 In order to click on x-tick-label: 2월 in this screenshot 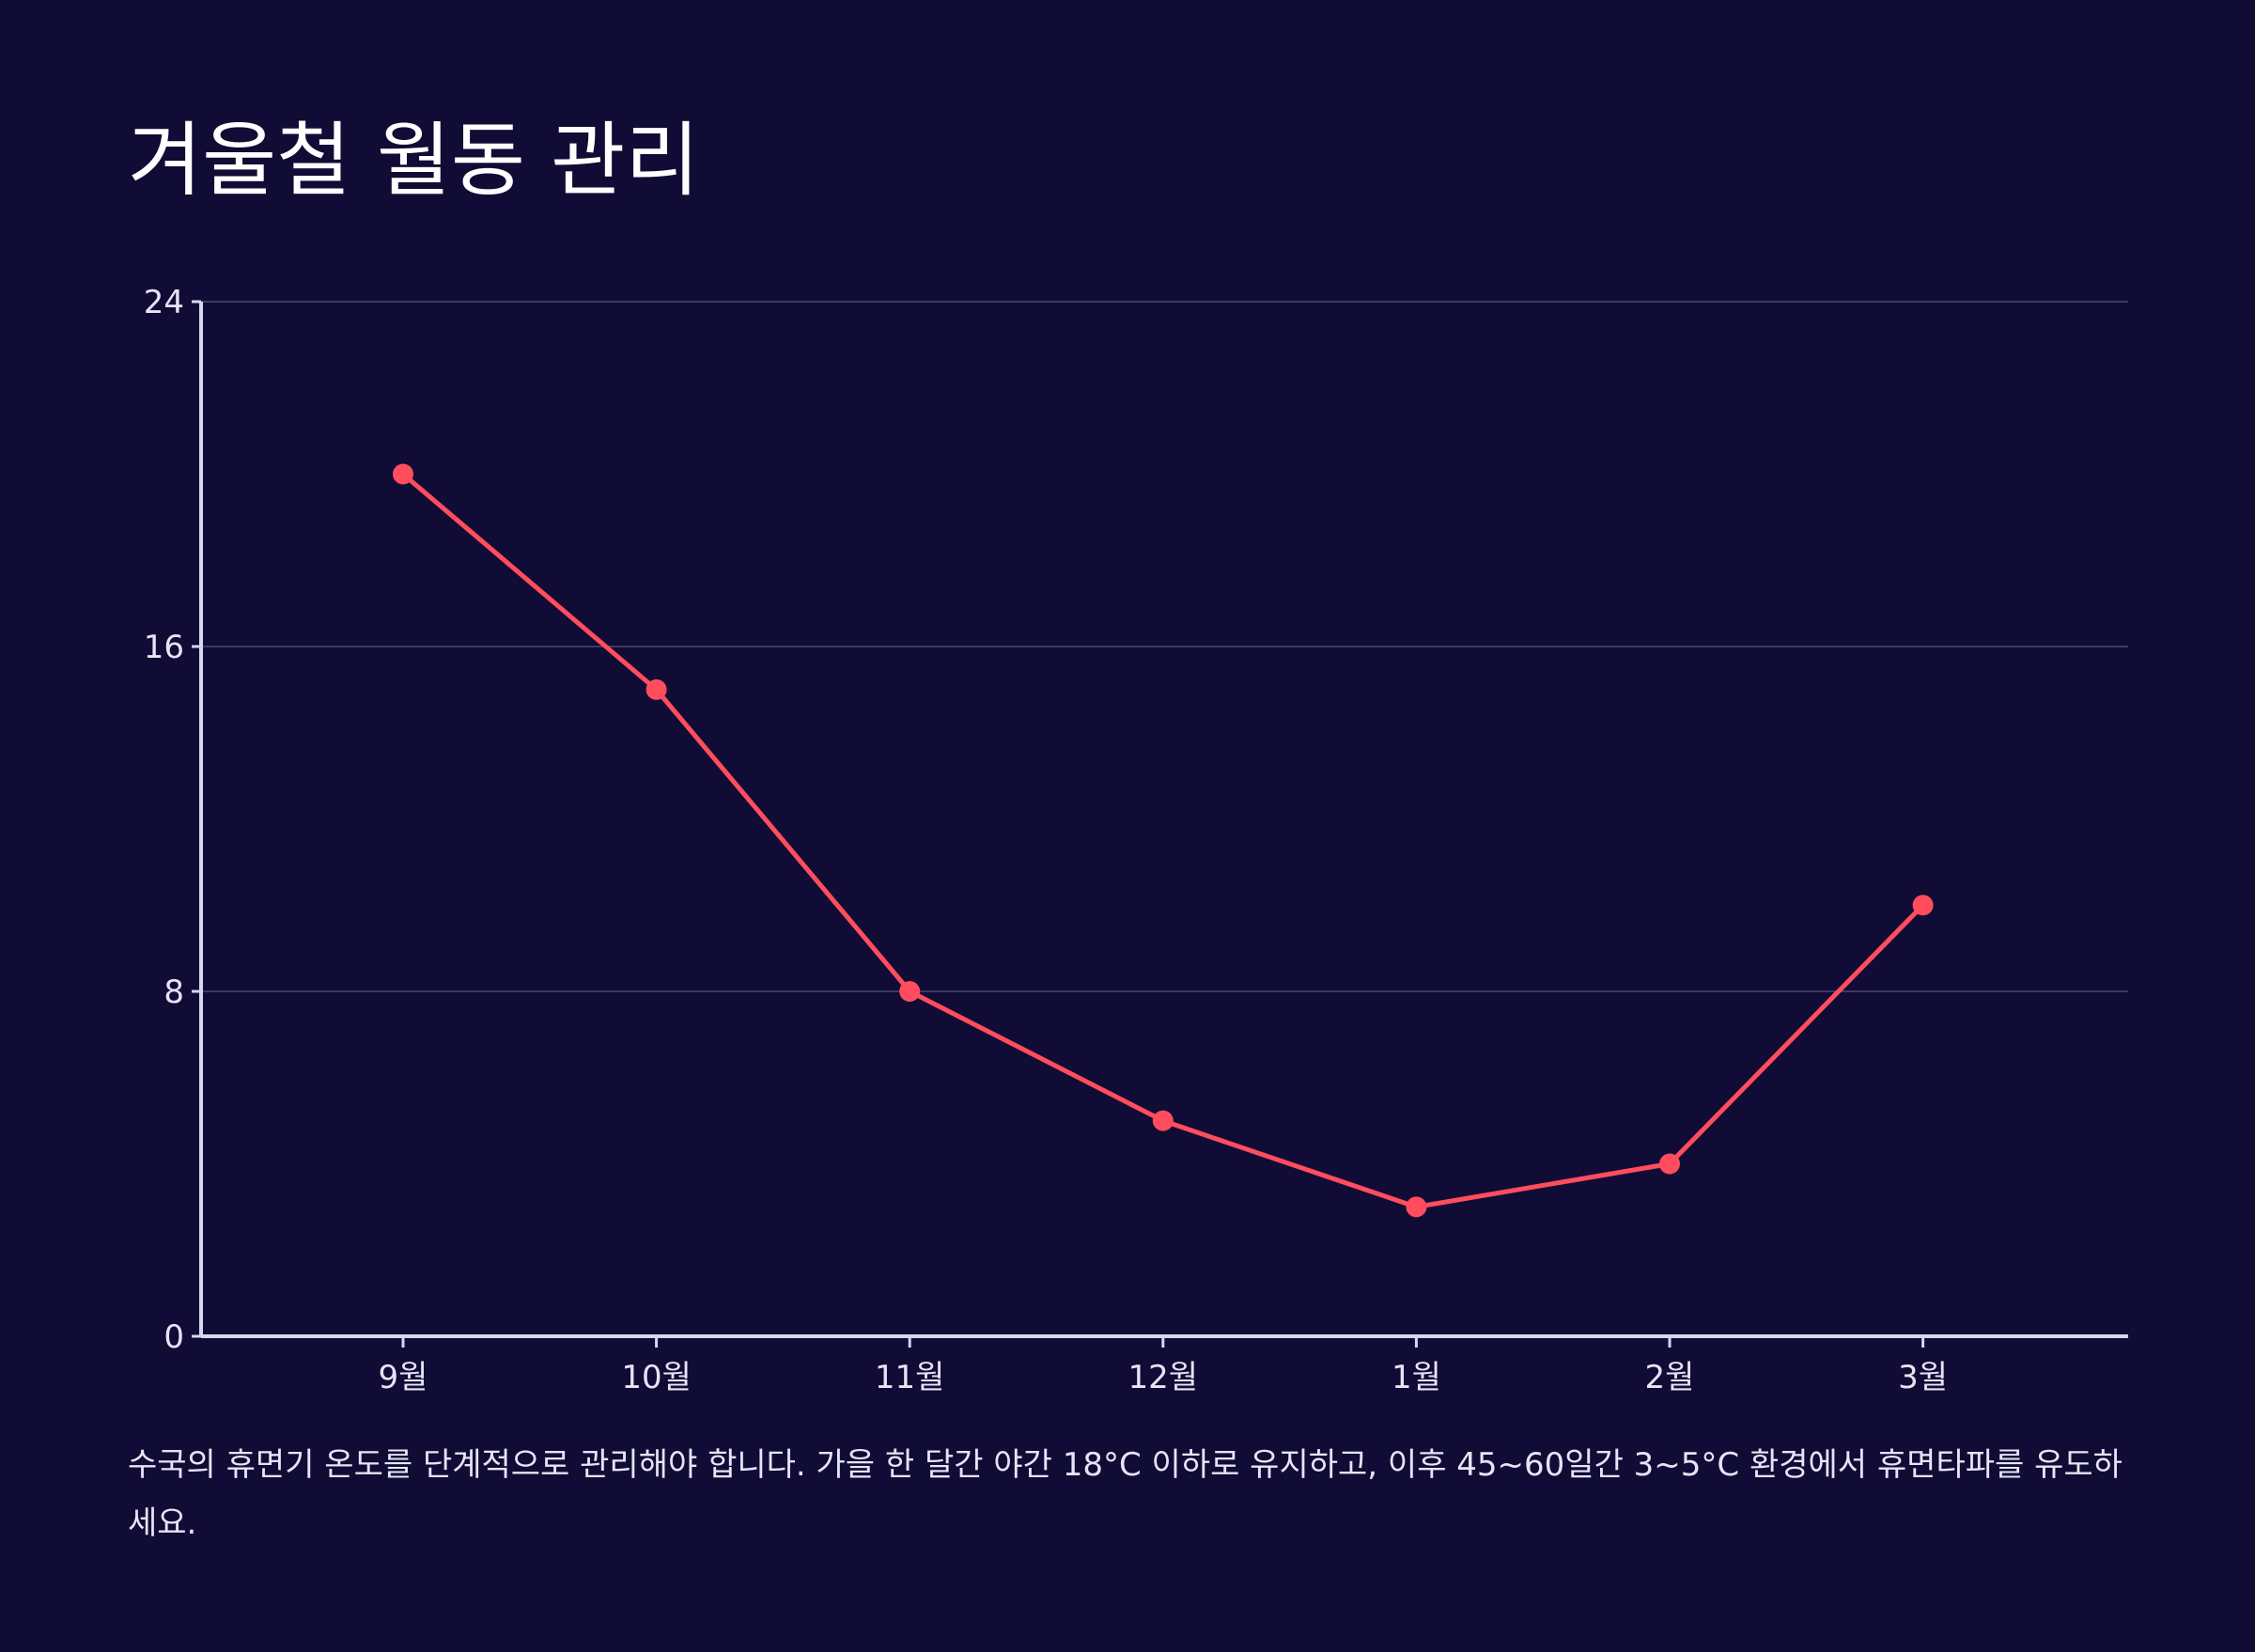, I will do `click(1670, 1377)`.